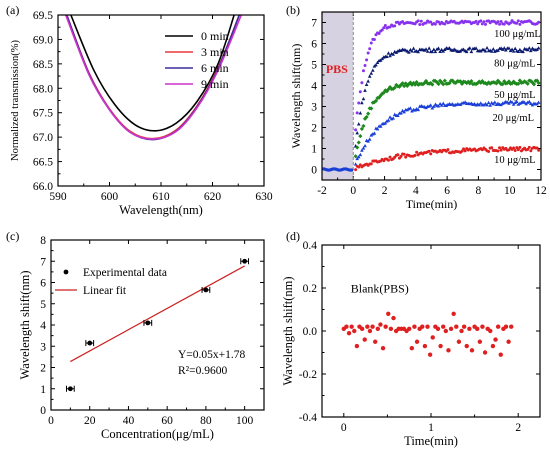  What do you see at coordinates (517, 34) in the screenshot?
I see `series-label: 100 μg/mL` at bounding box center [517, 34].